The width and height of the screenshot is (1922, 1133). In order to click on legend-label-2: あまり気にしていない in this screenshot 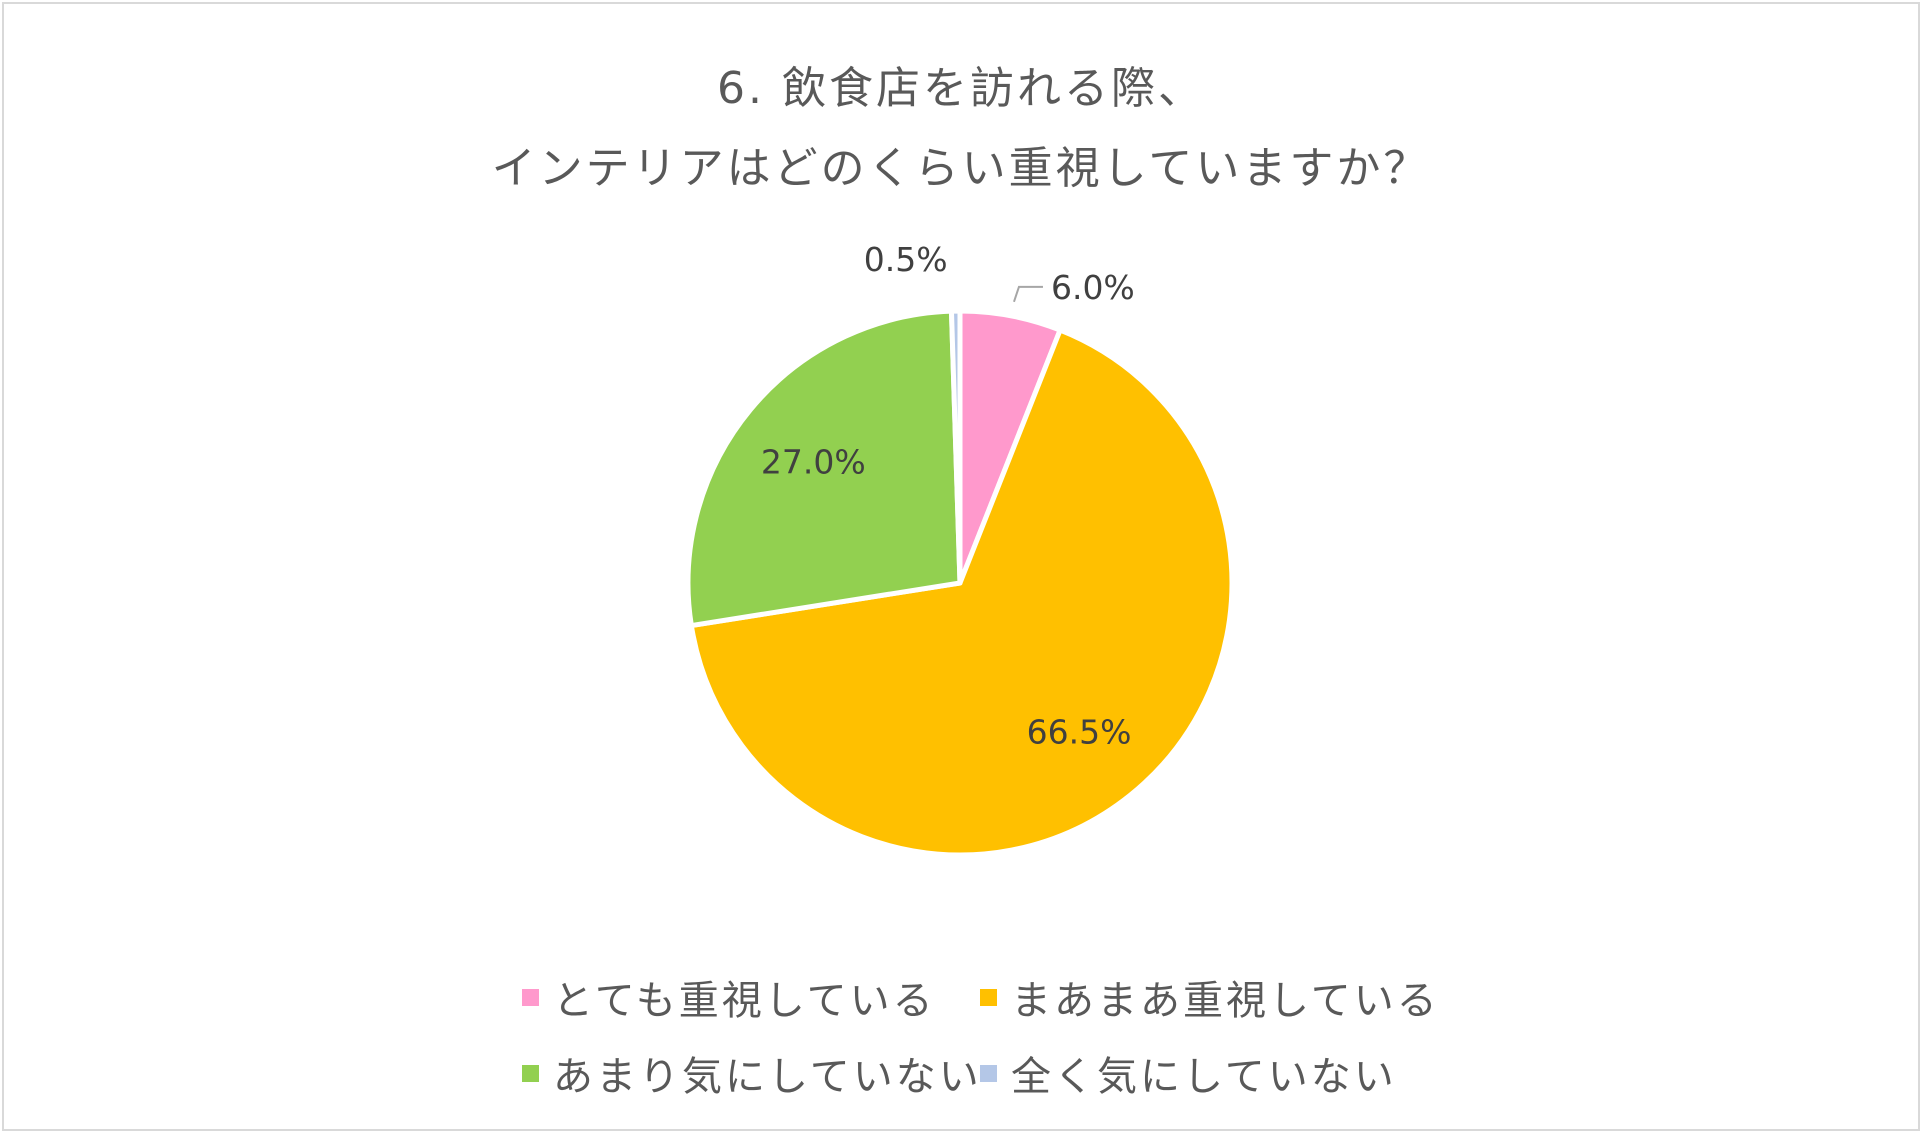, I will do `click(767, 1077)`.